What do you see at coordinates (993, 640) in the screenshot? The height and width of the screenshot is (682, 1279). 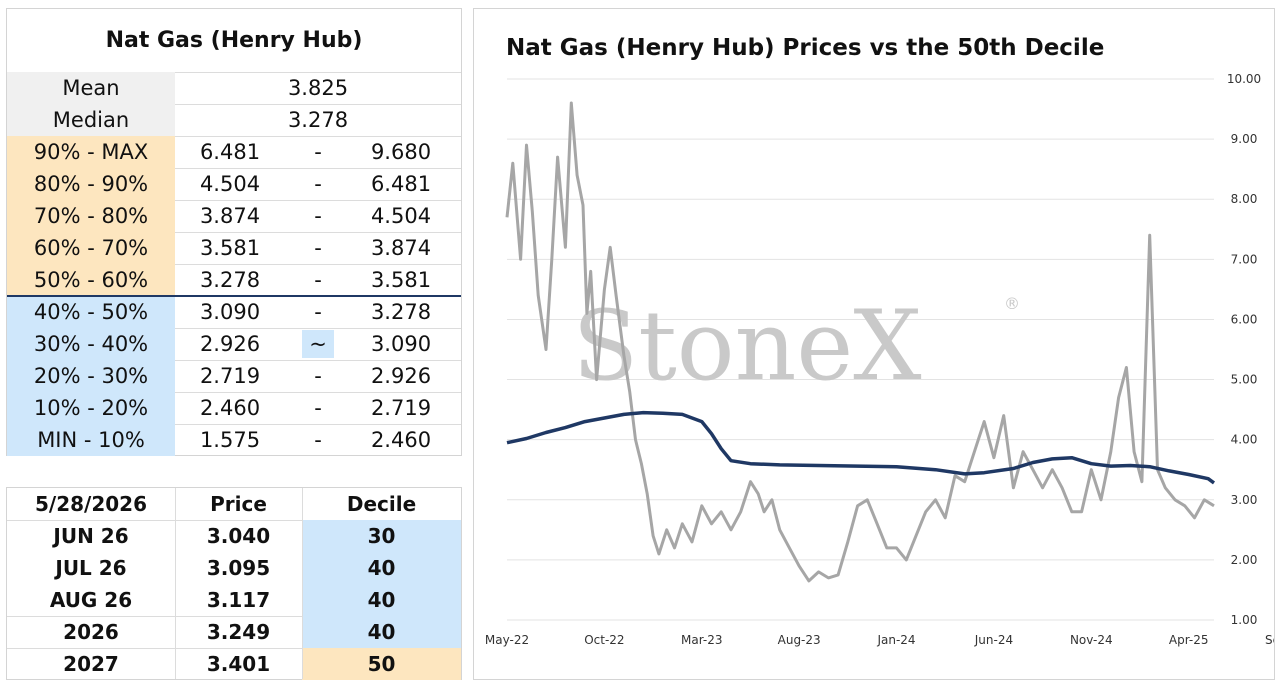 I see `x-tick-label: Jun-24` at bounding box center [993, 640].